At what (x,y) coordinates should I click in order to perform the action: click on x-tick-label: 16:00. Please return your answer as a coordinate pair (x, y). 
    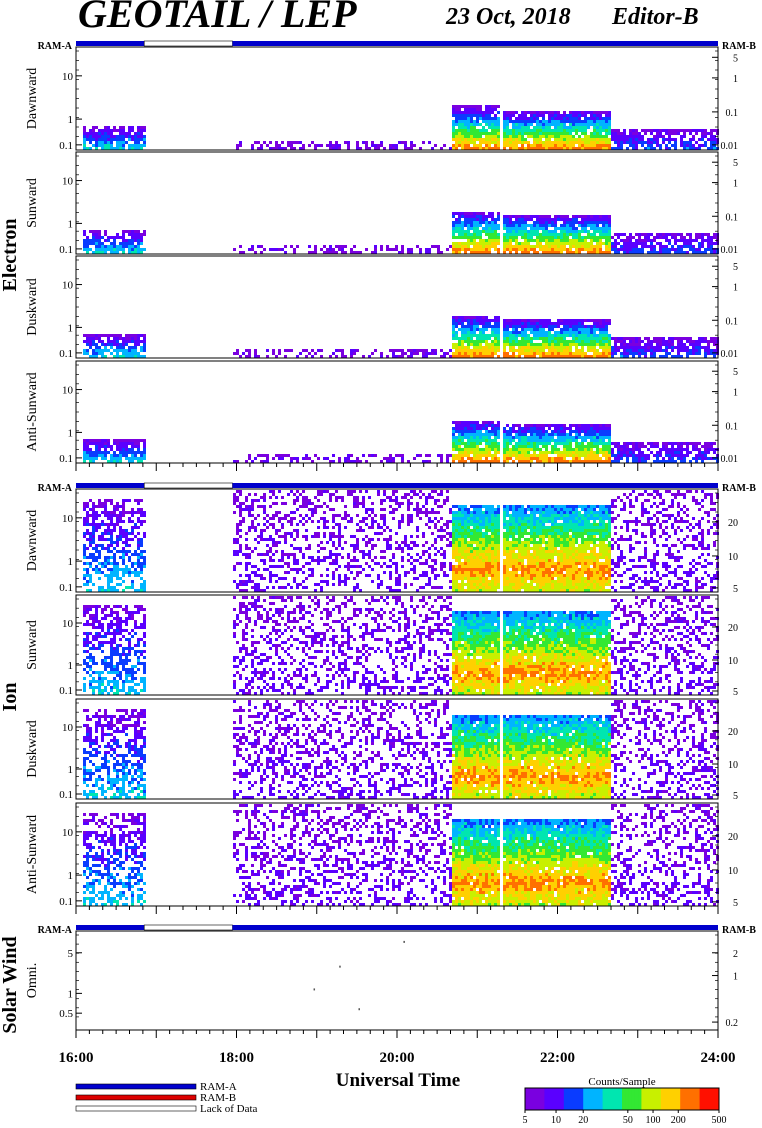
    Looking at the image, I should click on (76, 1058).